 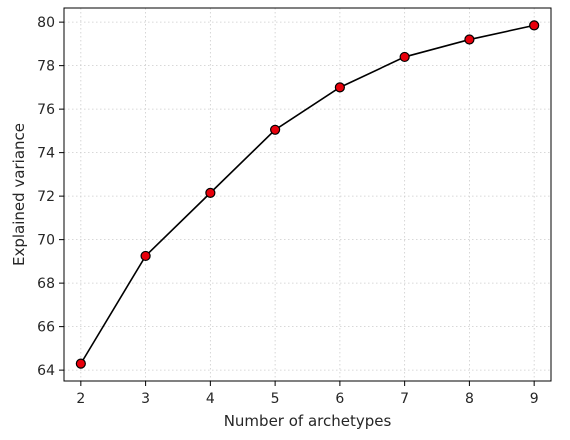 I want to click on y-tick-label: 74, so click(x=46, y=154).